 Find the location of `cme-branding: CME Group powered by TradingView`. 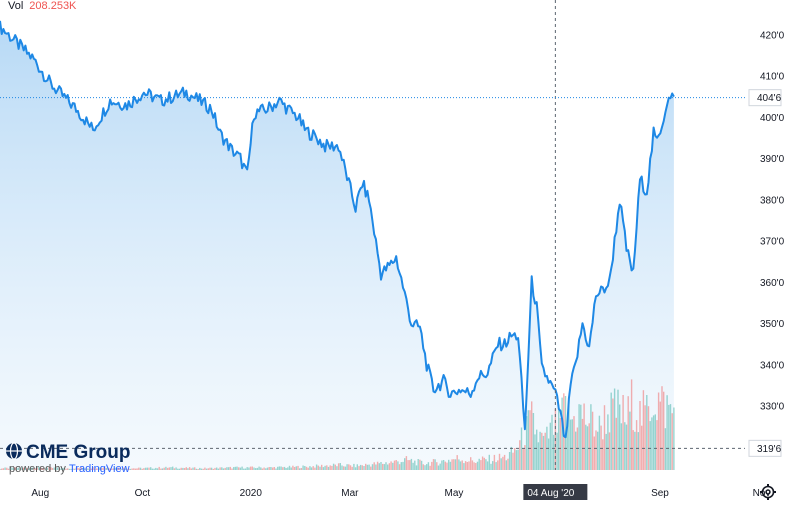

cme-branding: CME Group powered by TradingView is located at coordinates (68, 458).